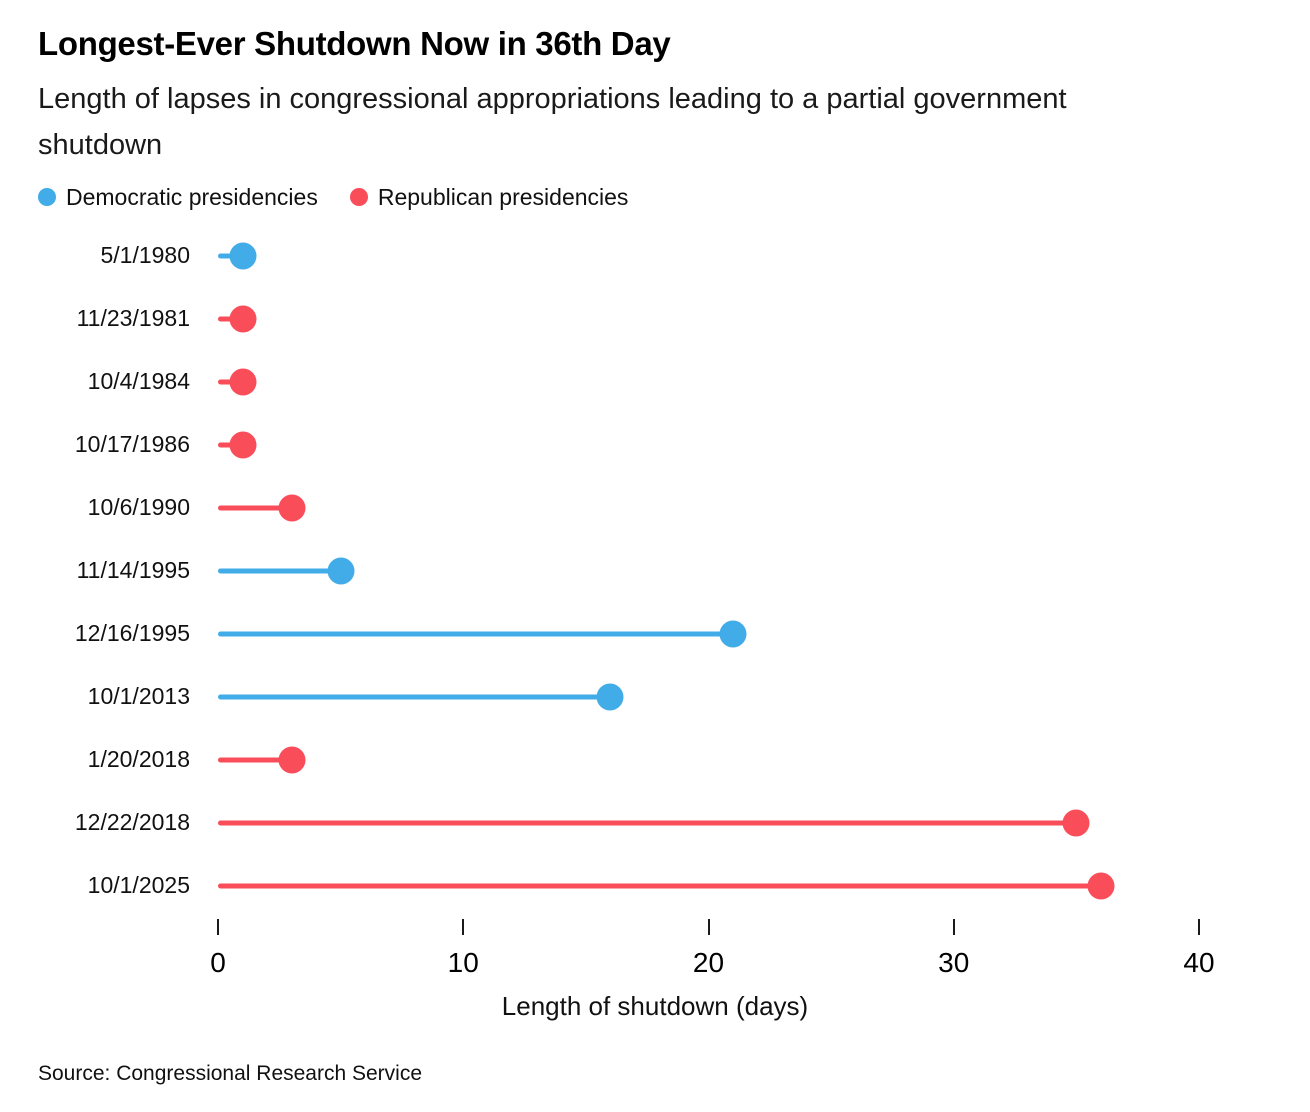 The height and width of the screenshot is (1112, 1310). What do you see at coordinates (954, 963) in the screenshot?
I see `x-axis-tick-label: 30` at bounding box center [954, 963].